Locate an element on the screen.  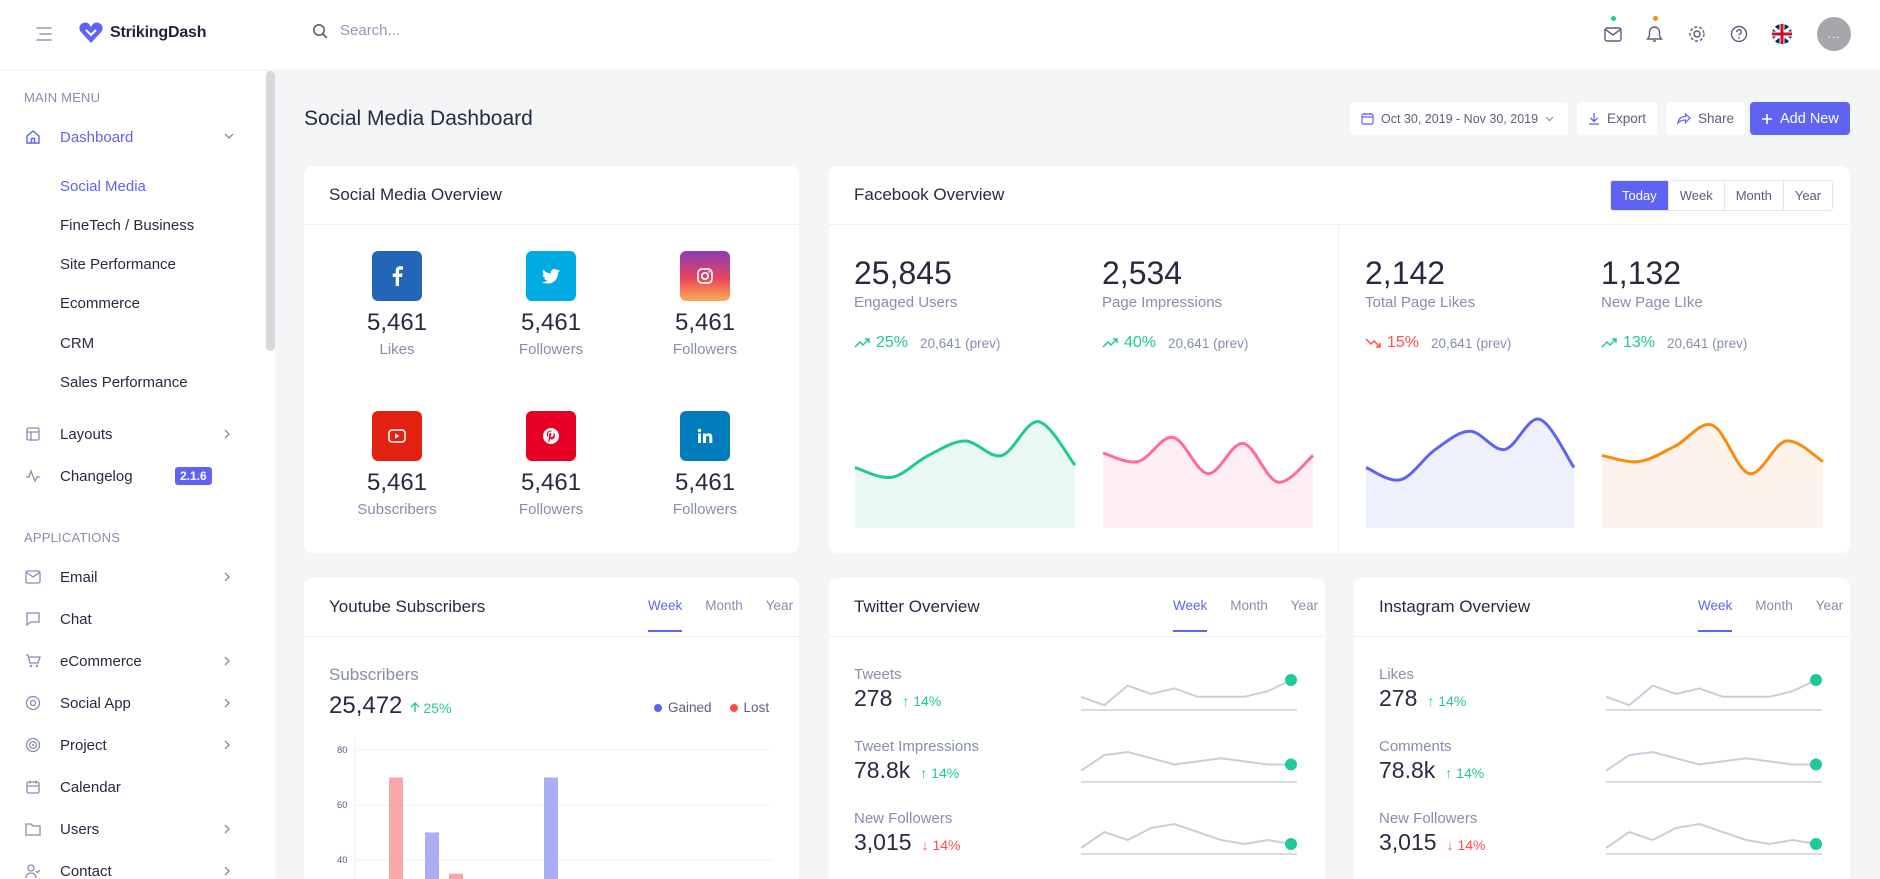
brand-logo: StrikingDash is located at coordinates (142, 33).